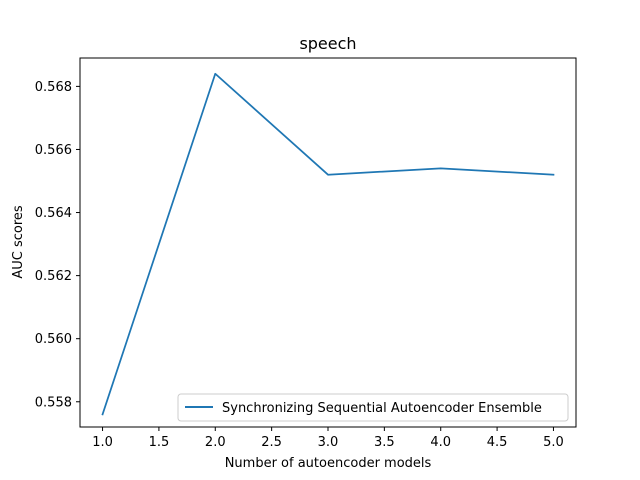 The height and width of the screenshot is (480, 640). I want to click on x-tick-label: 4.5, so click(497, 442).